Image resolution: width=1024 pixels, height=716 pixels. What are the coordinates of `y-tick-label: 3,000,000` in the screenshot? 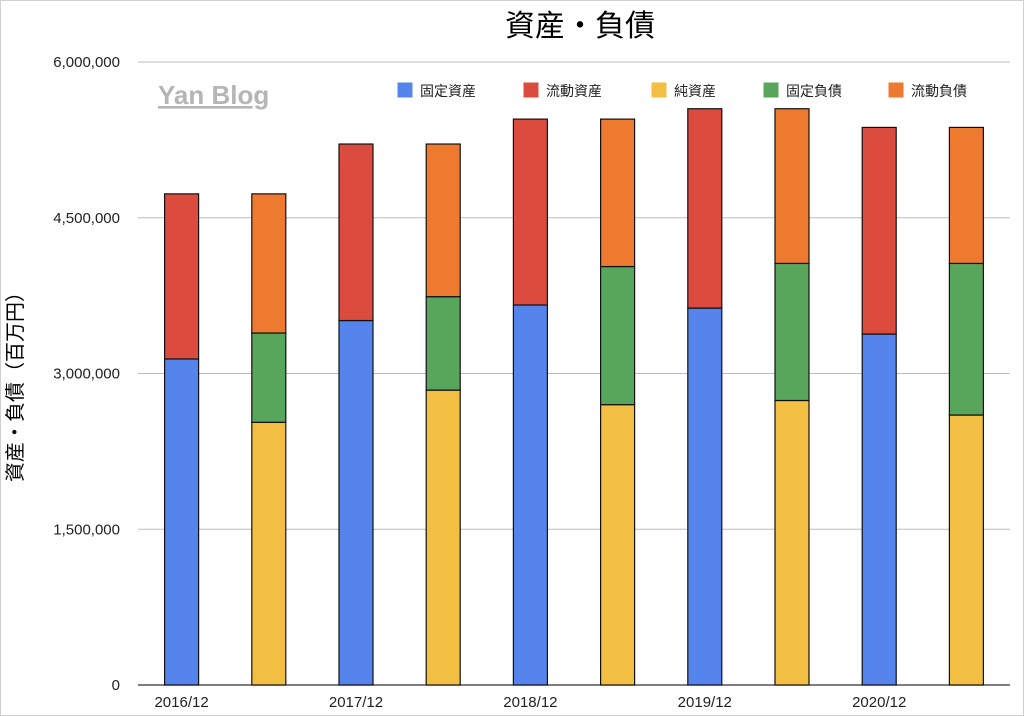 It's located at (86, 374).